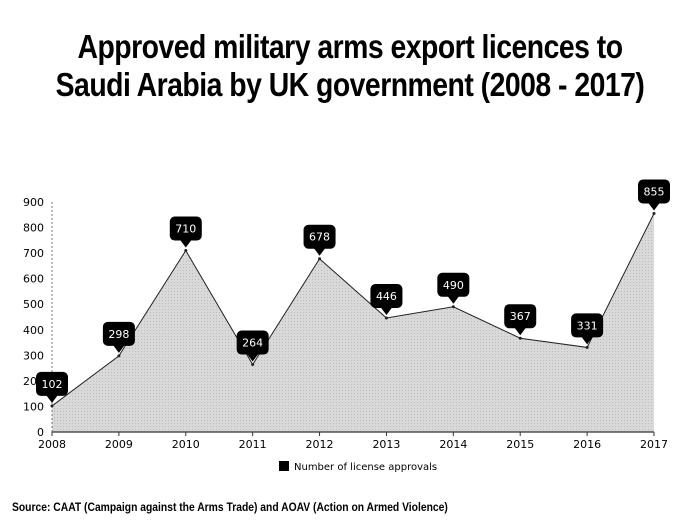  I want to click on data-label-text: 710, so click(185, 229).